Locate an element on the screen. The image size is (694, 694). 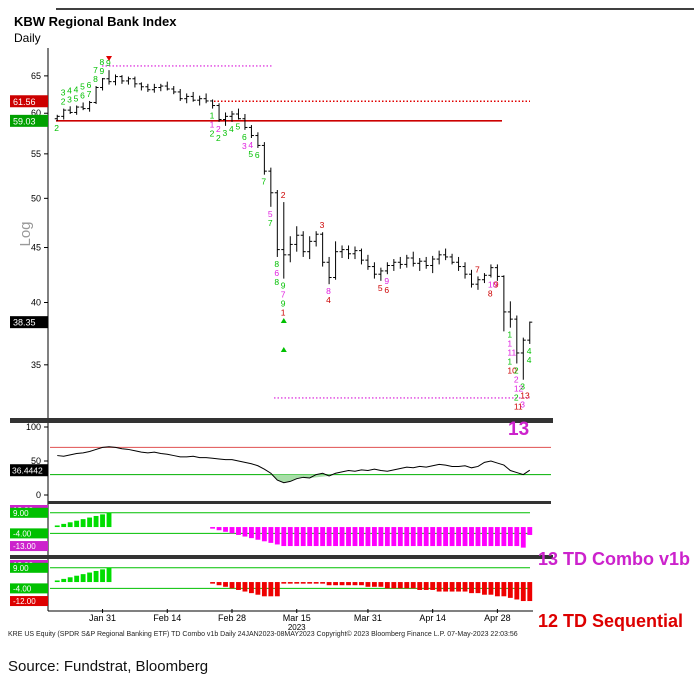
sell-arrow is located at coordinates (109, 58).